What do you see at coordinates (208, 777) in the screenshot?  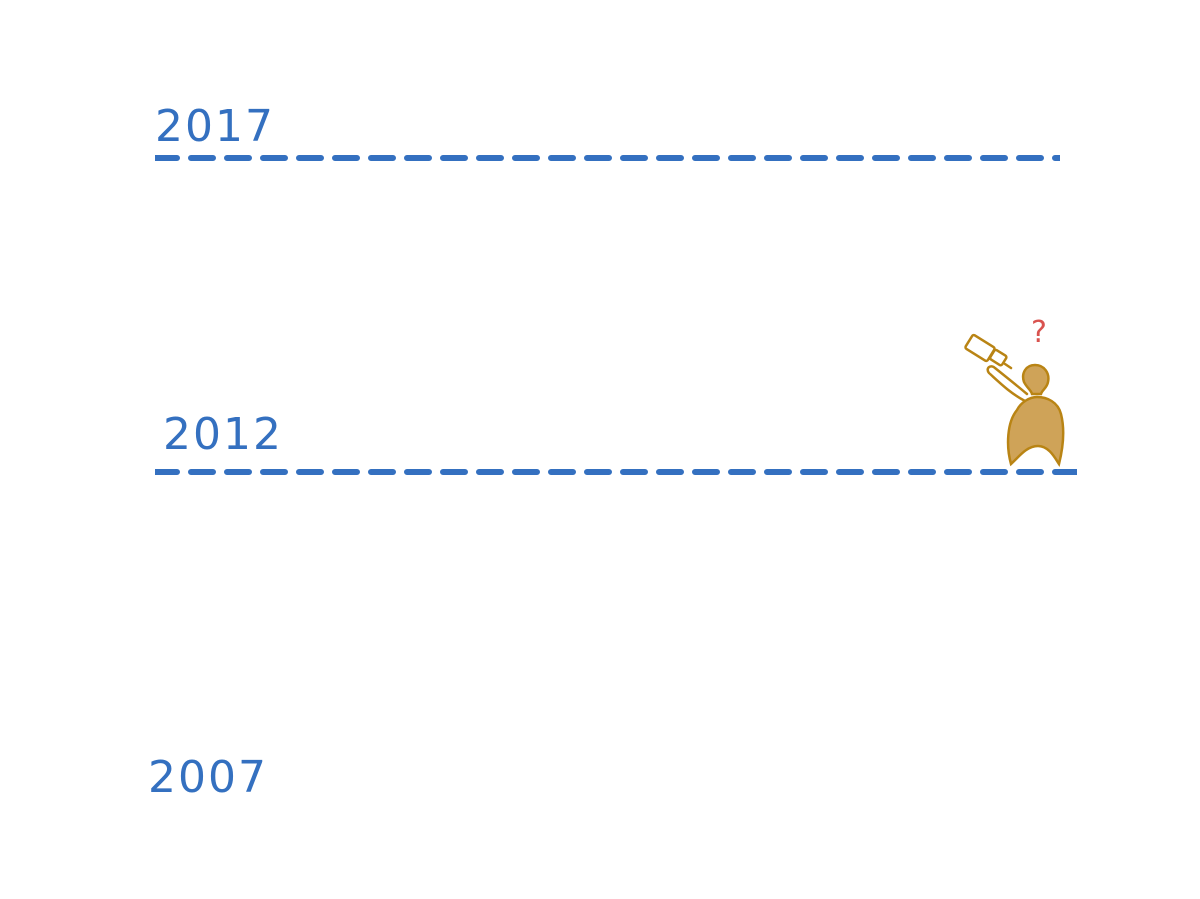 I see `year-label-2007: 2007` at bounding box center [208, 777].